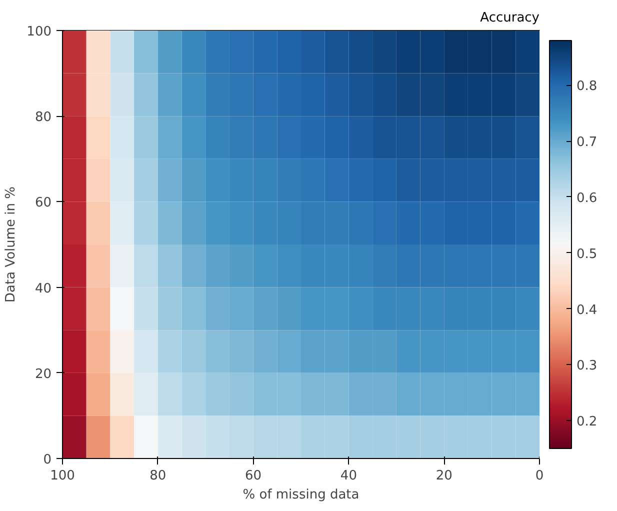 The image size is (617, 511). What do you see at coordinates (348, 476) in the screenshot?
I see `x-tick-label: 40` at bounding box center [348, 476].